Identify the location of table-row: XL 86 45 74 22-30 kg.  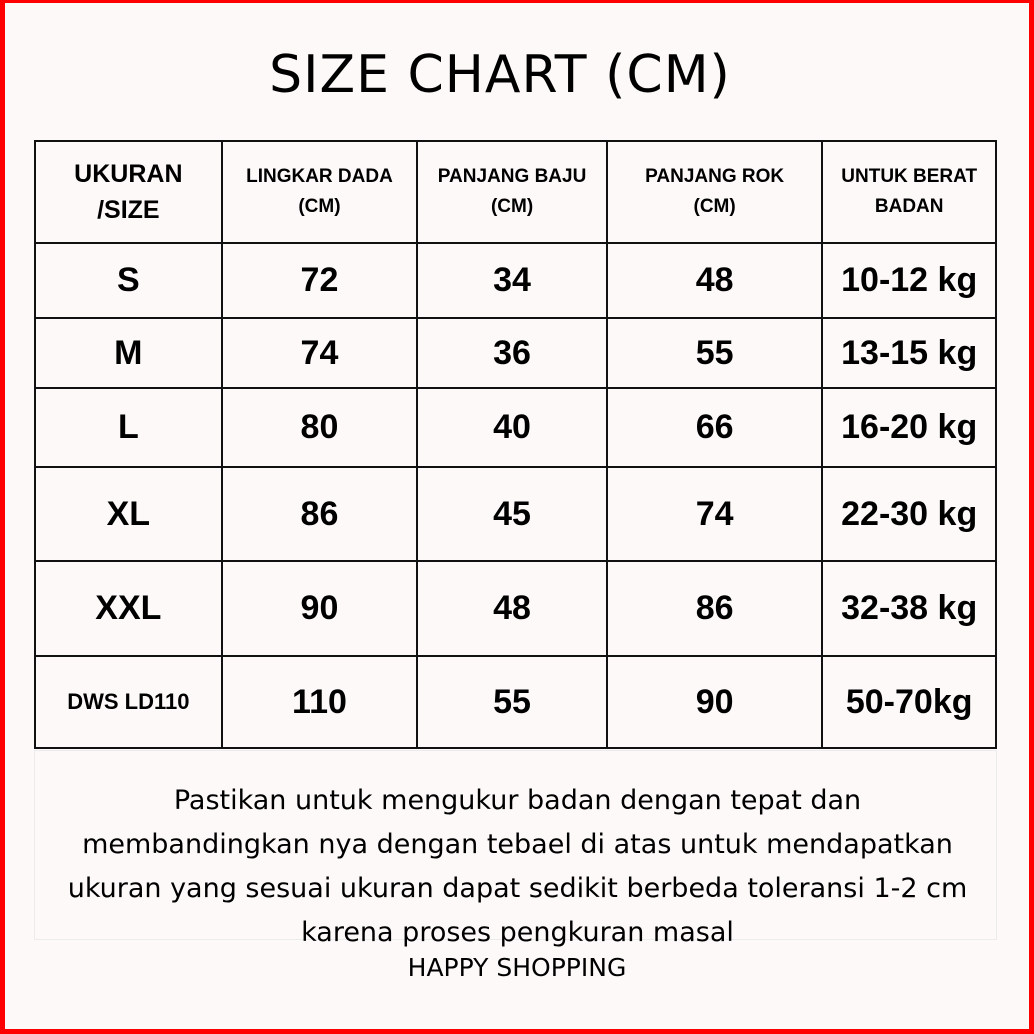
(515, 514).